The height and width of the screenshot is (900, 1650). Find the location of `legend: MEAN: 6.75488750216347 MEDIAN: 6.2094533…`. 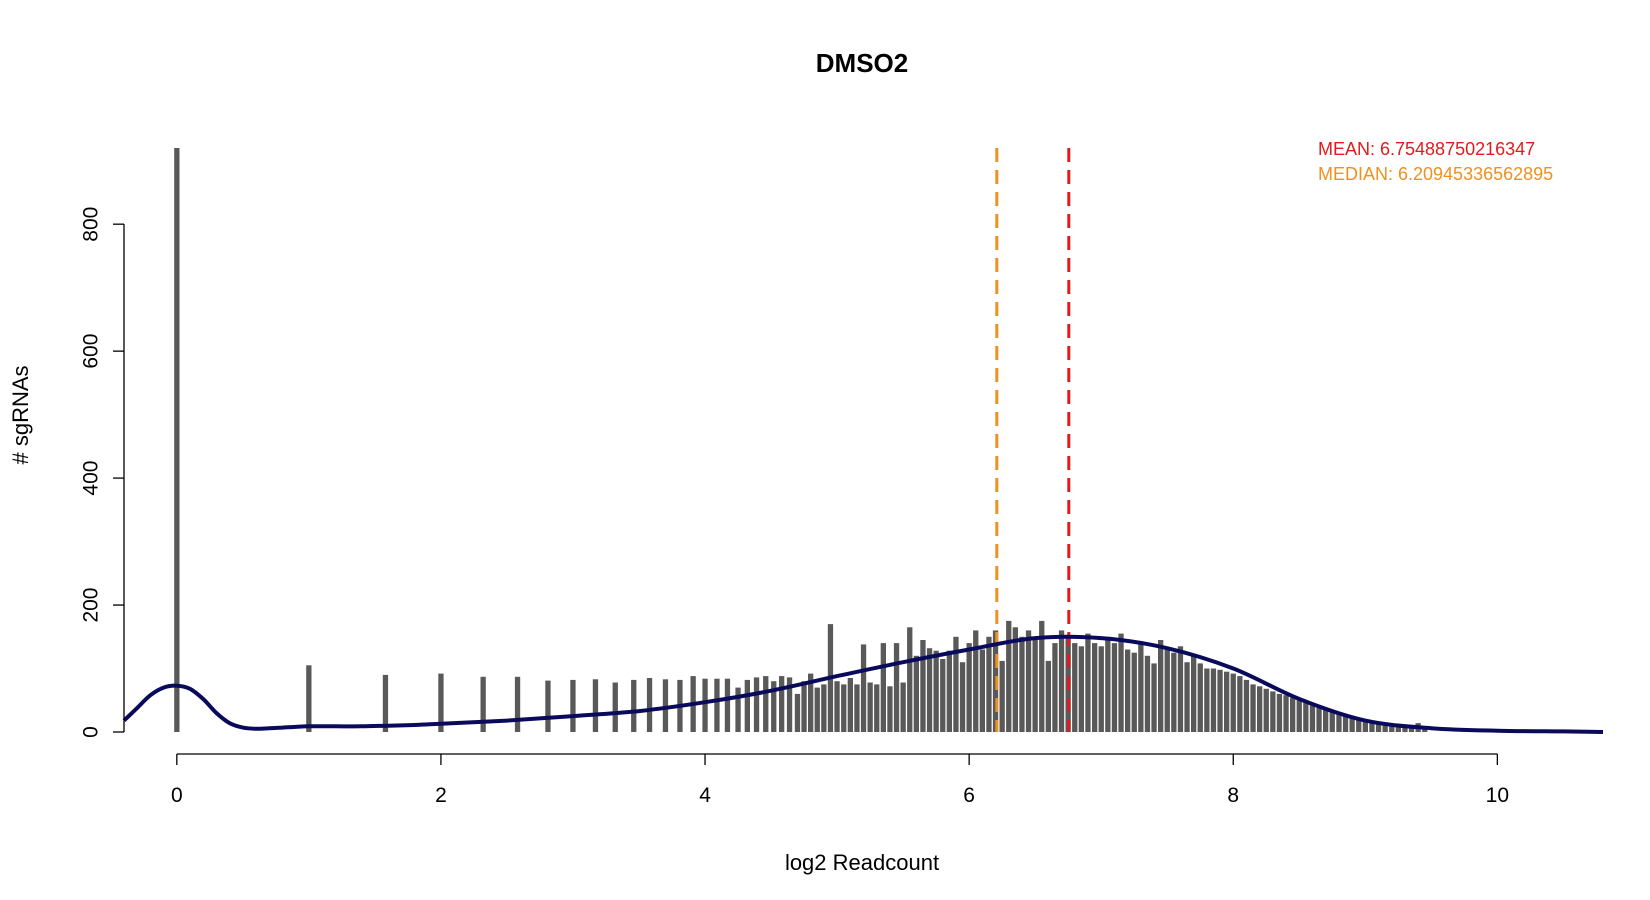

legend: MEAN: 6.75488750216347 MEDIAN: 6.2094533… is located at coordinates (1435, 161).